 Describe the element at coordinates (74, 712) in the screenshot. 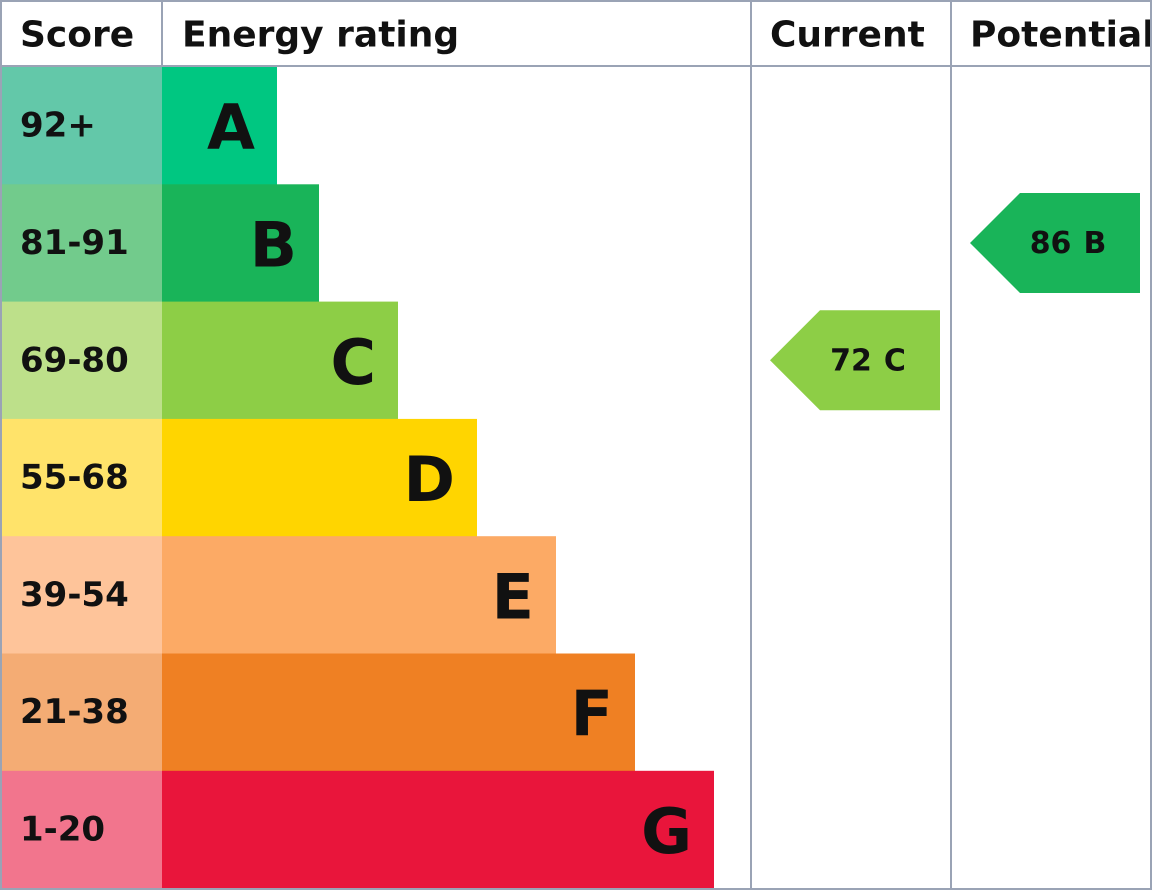

I see `score-label: 21-38` at that location.